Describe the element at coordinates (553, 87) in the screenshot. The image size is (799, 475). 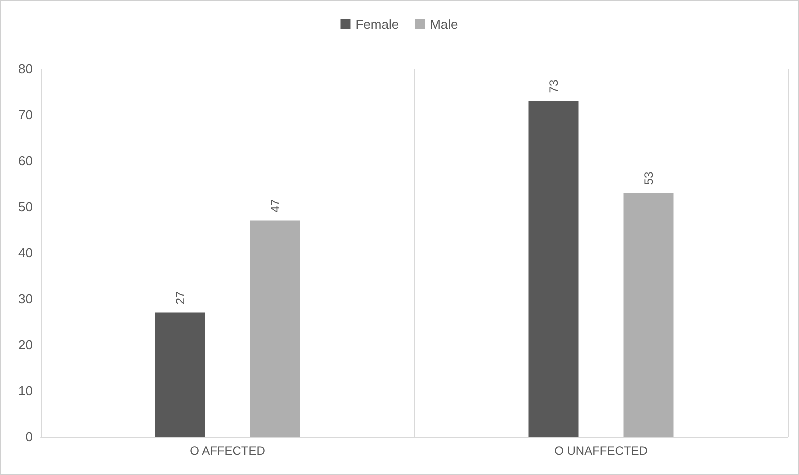
I see `data-label: 73` at that location.